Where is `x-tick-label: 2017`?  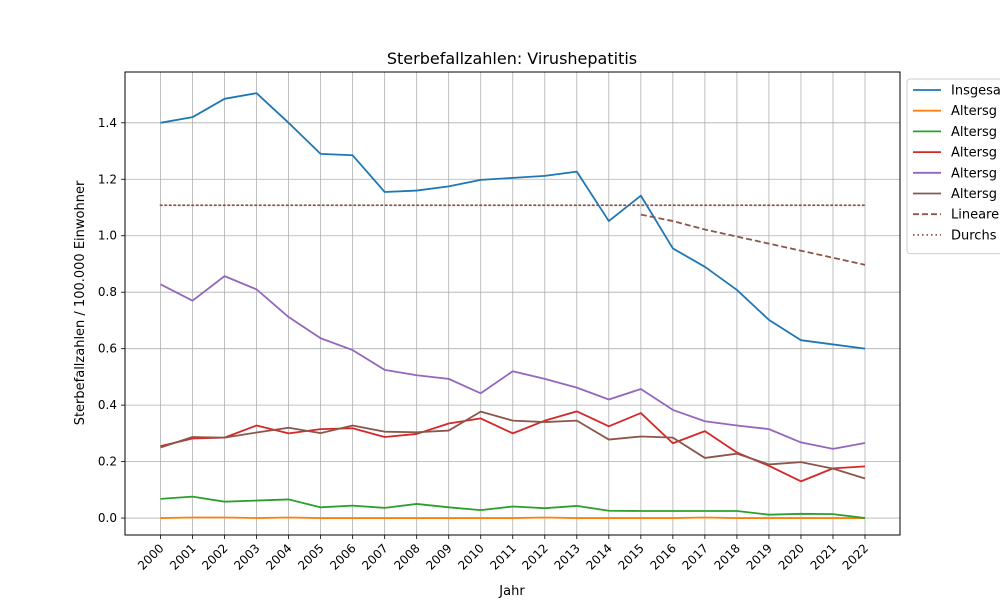
x-tick-label: 2017 is located at coordinates (695, 556).